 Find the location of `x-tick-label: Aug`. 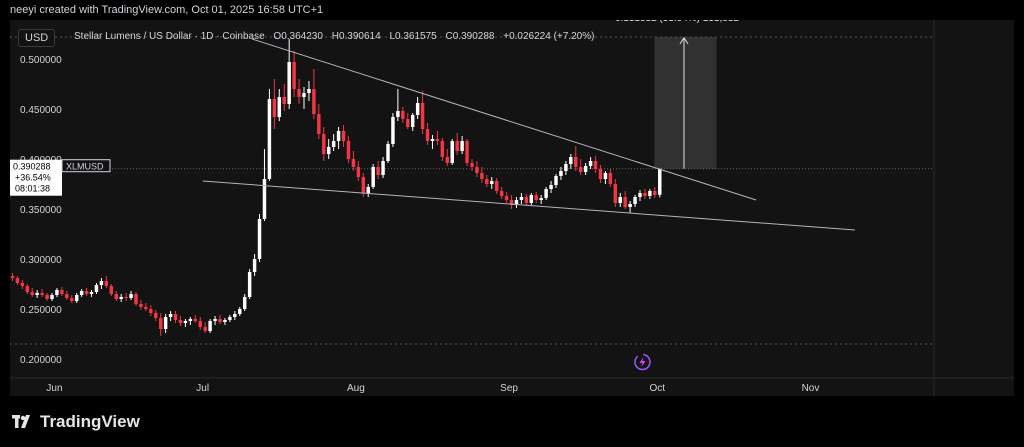

x-tick-label: Aug is located at coordinates (356, 388).